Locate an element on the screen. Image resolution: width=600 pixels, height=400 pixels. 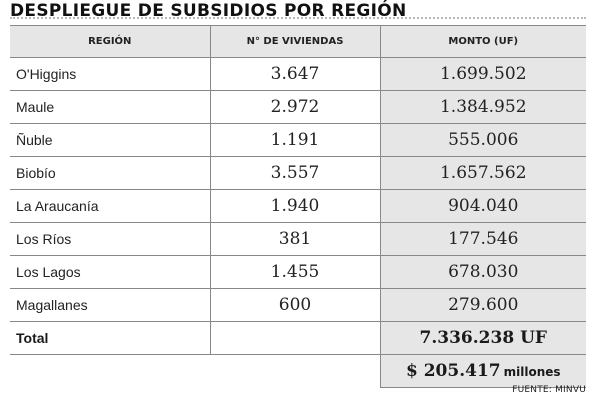
total-row: Total 7.336.238 UF is located at coordinates (298, 338).